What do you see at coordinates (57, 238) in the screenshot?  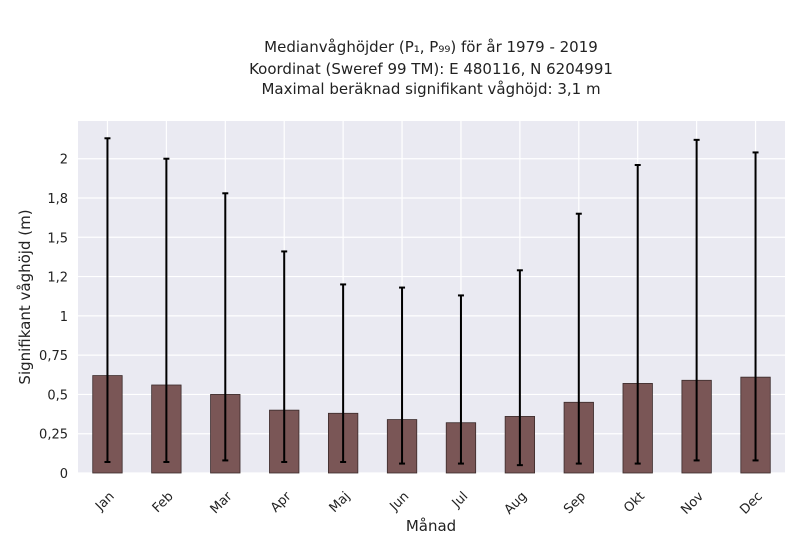 I see `y-tick-label-6: 1,5` at bounding box center [57, 238].